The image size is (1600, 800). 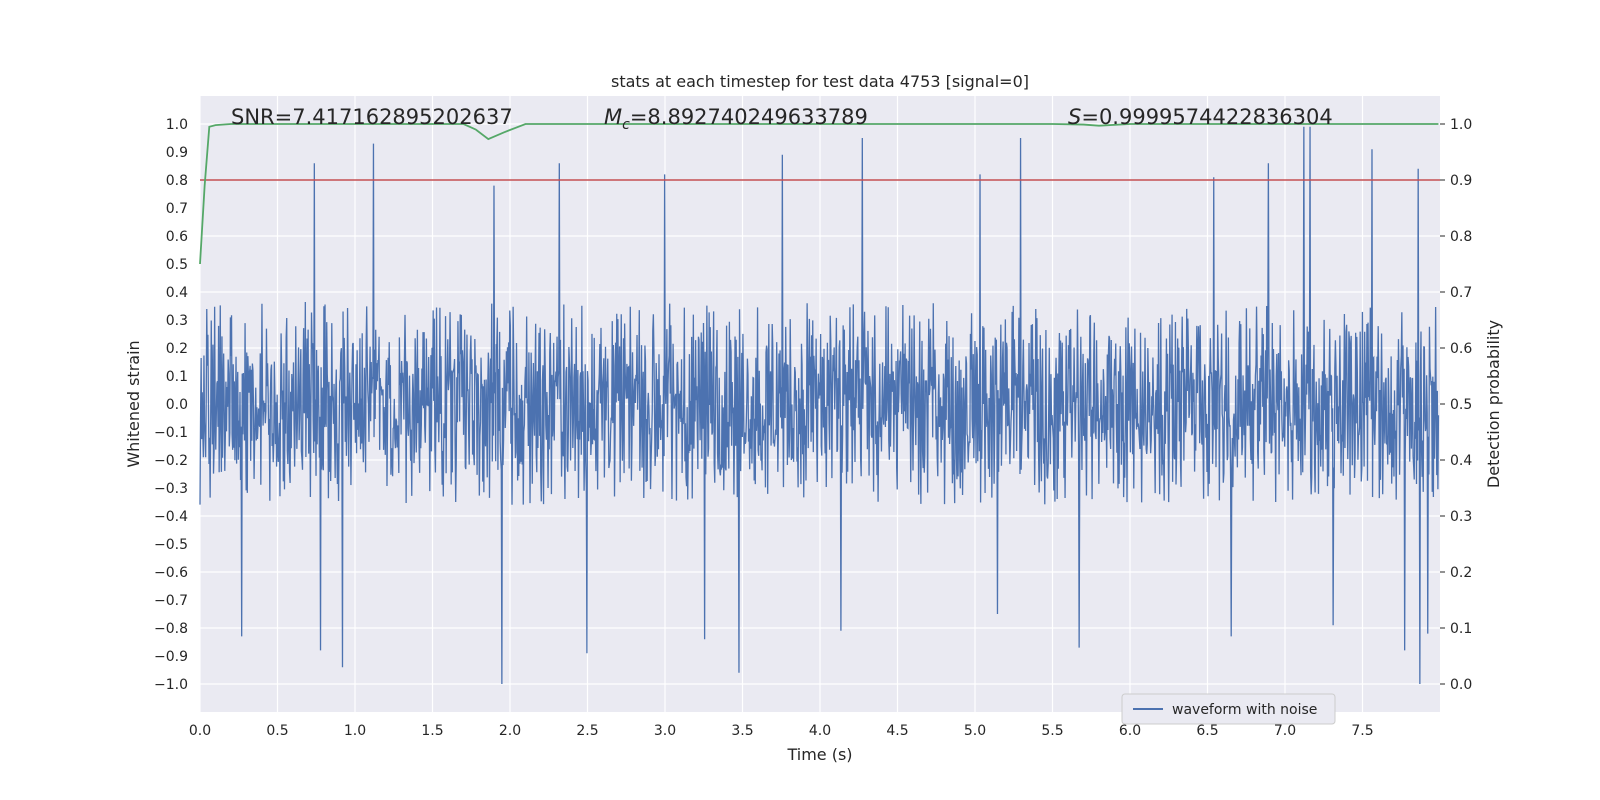 What do you see at coordinates (200, 731) in the screenshot?
I see `x-tick-label: 0.0` at bounding box center [200, 731].